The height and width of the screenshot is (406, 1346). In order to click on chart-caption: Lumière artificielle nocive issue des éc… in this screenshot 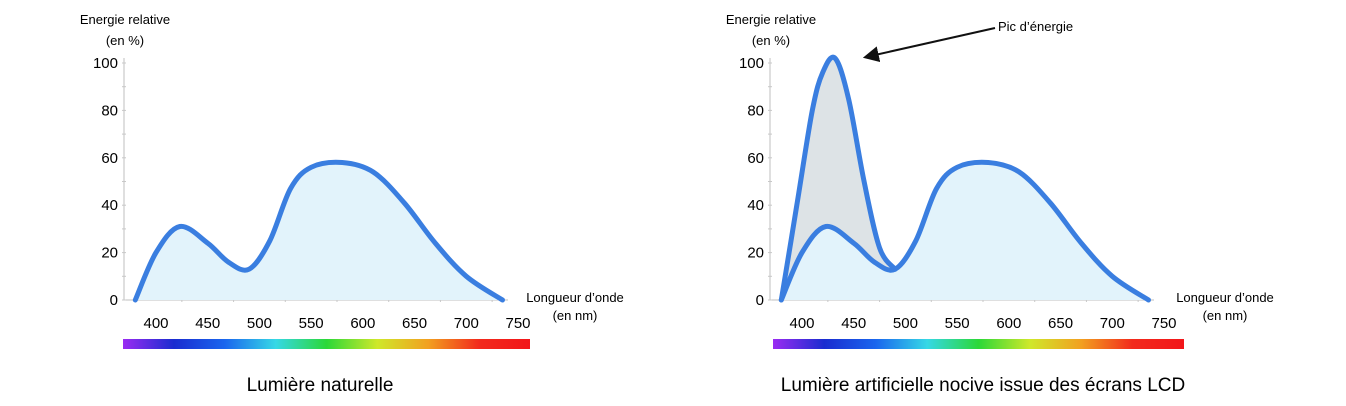, I will do `click(983, 385)`.